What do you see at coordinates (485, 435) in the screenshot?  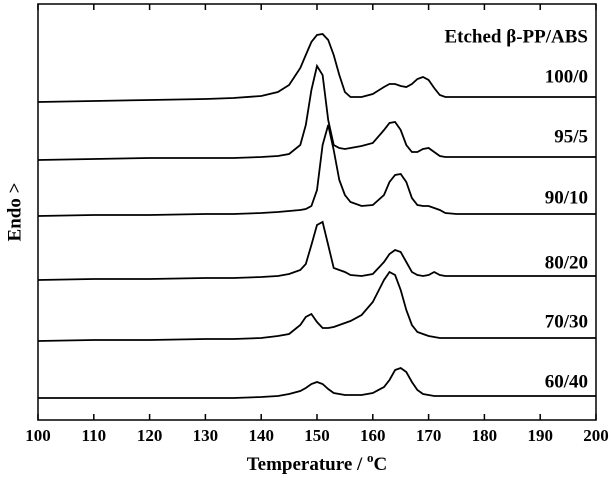 I see `x-tick-label: 180` at bounding box center [485, 435].